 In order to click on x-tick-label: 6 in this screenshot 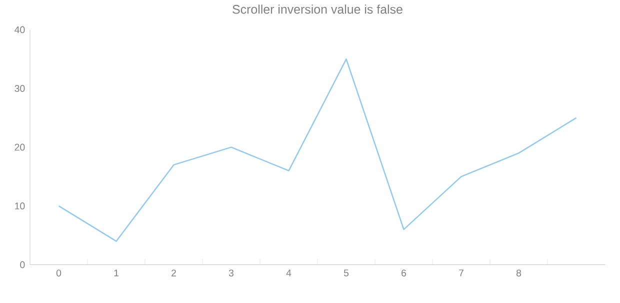, I will do `click(404, 273)`.